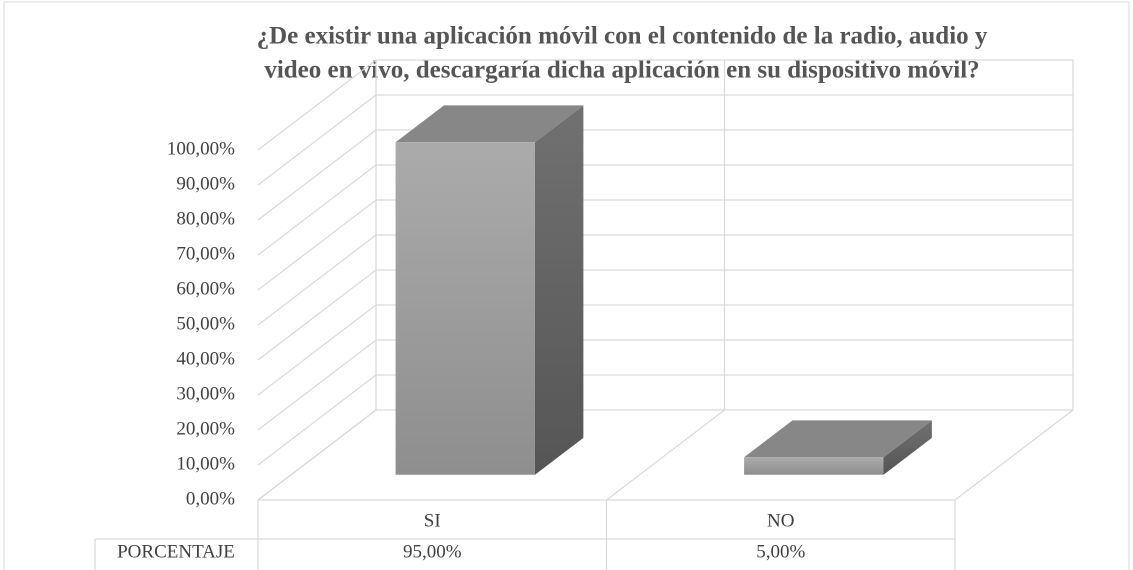 This screenshot has height=570, width=1133. I want to click on table-series-name: PORCENTAJE, so click(176, 551).